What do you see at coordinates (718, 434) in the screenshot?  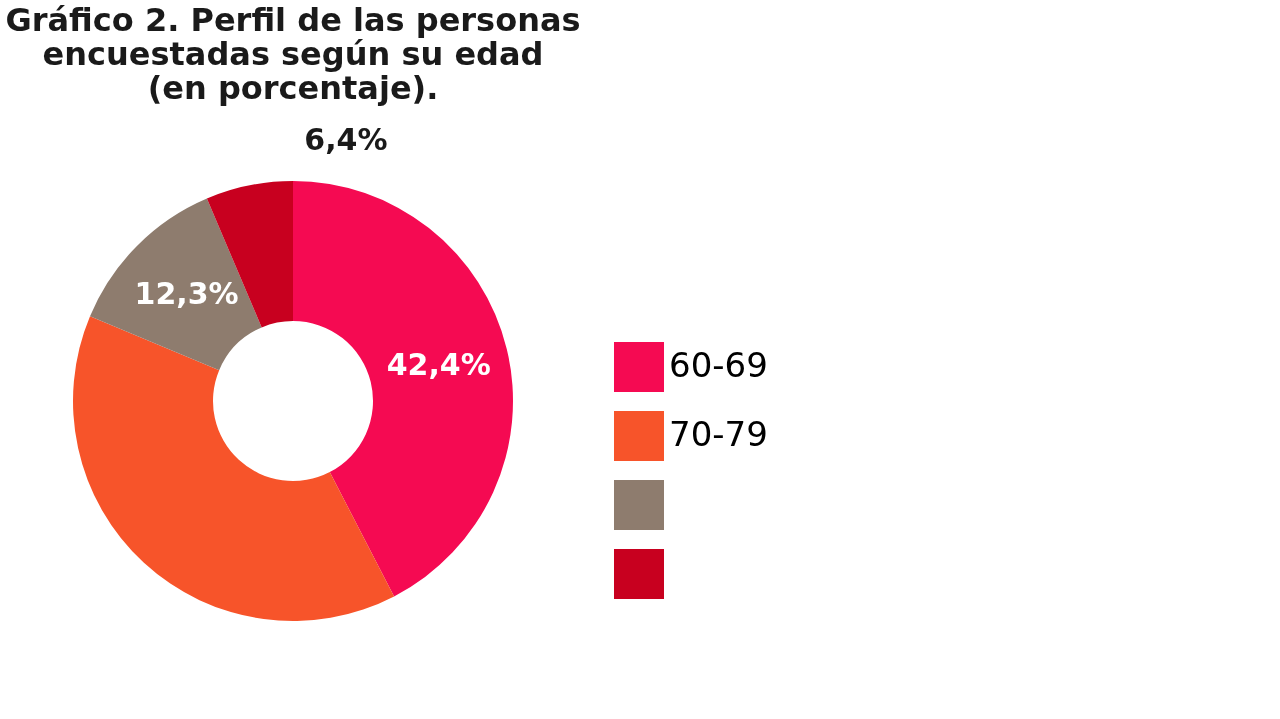 I see `legend-label: 70-79` at bounding box center [718, 434].